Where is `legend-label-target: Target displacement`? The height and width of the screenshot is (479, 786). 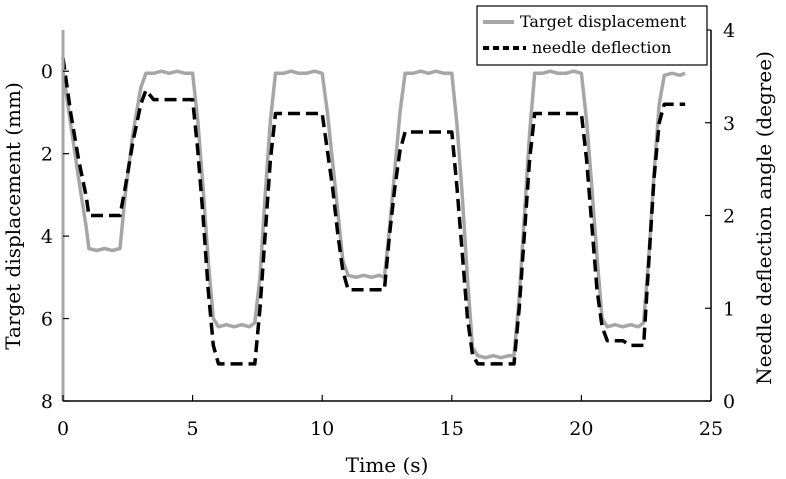 legend-label-target: Target displacement is located at coordinates (603, 21).